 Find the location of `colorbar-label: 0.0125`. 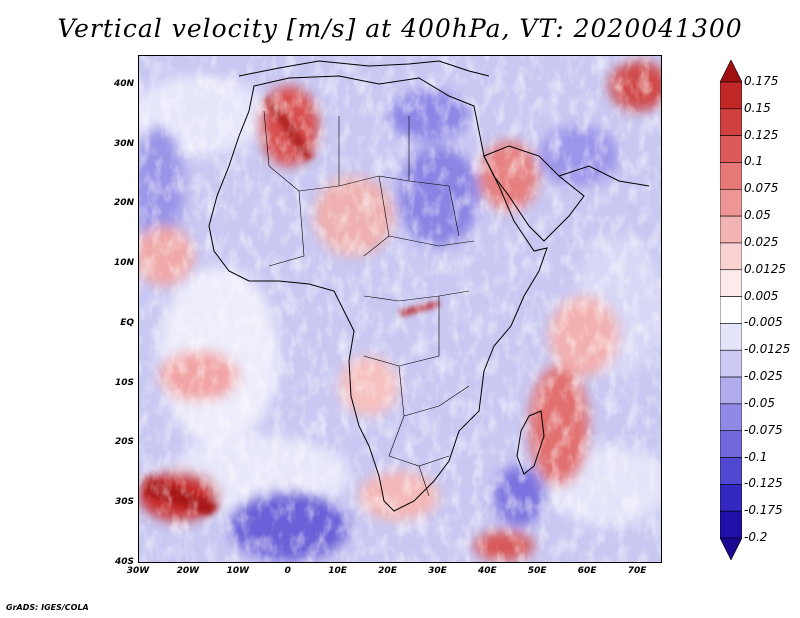

colorbar-label: 0.0125 is located at coordinates (765, 268).